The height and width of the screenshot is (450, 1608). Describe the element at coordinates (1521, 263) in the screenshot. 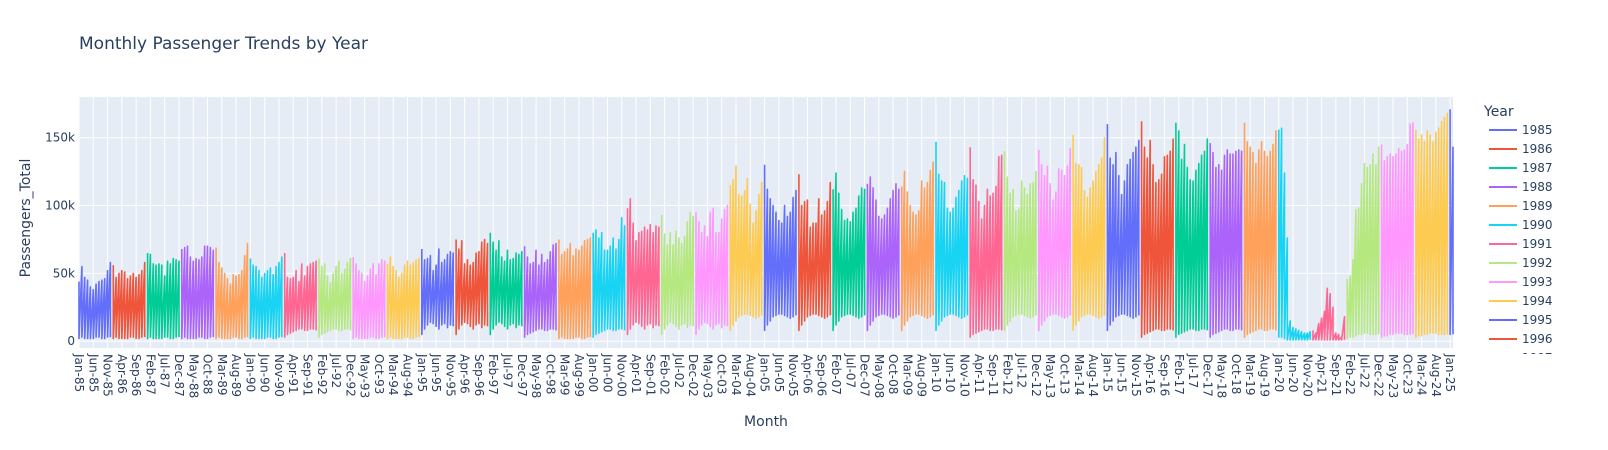

I see `legend-item-1992: 1992` at that location.